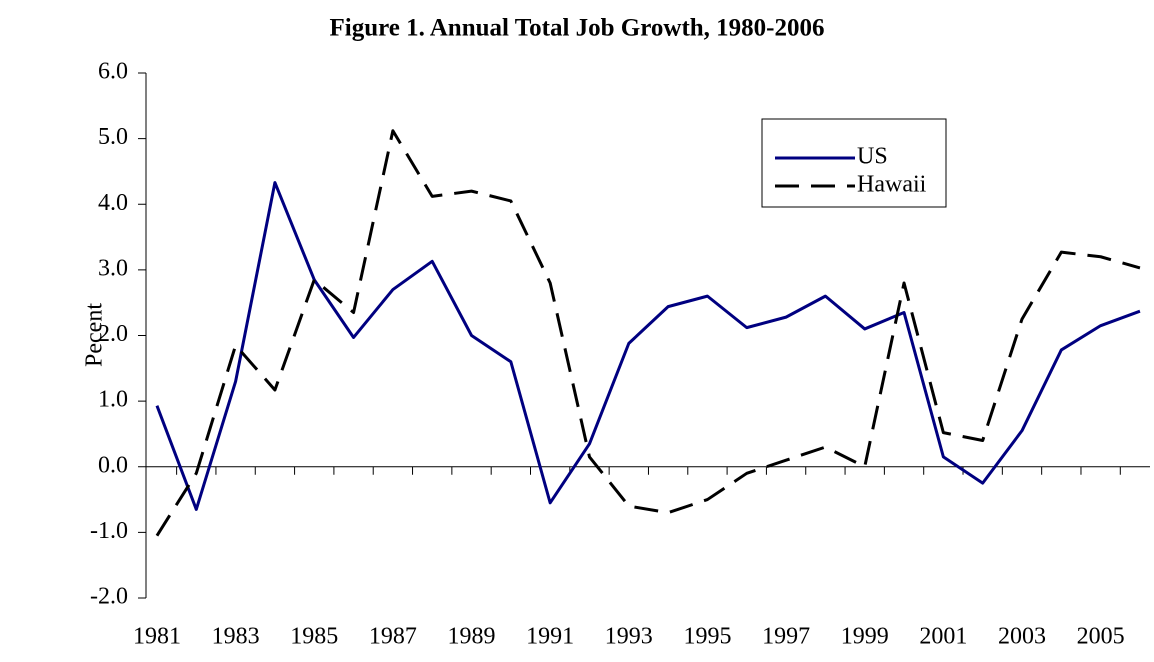  What do you see at coordinates (113, 72) in the screenshot?
I see `y-tick-label: 6.0` at bounding box center [113, 72].